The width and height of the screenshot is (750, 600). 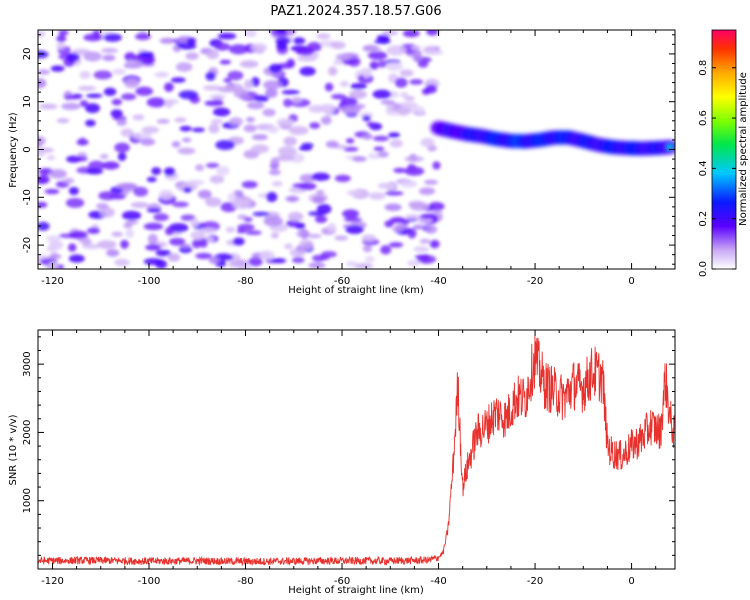 What do you see at coordinates (743, 149) in the screenshot?
I see `colorbar-label: Normalized spectral amplitude` at bounding box center [743, 149].